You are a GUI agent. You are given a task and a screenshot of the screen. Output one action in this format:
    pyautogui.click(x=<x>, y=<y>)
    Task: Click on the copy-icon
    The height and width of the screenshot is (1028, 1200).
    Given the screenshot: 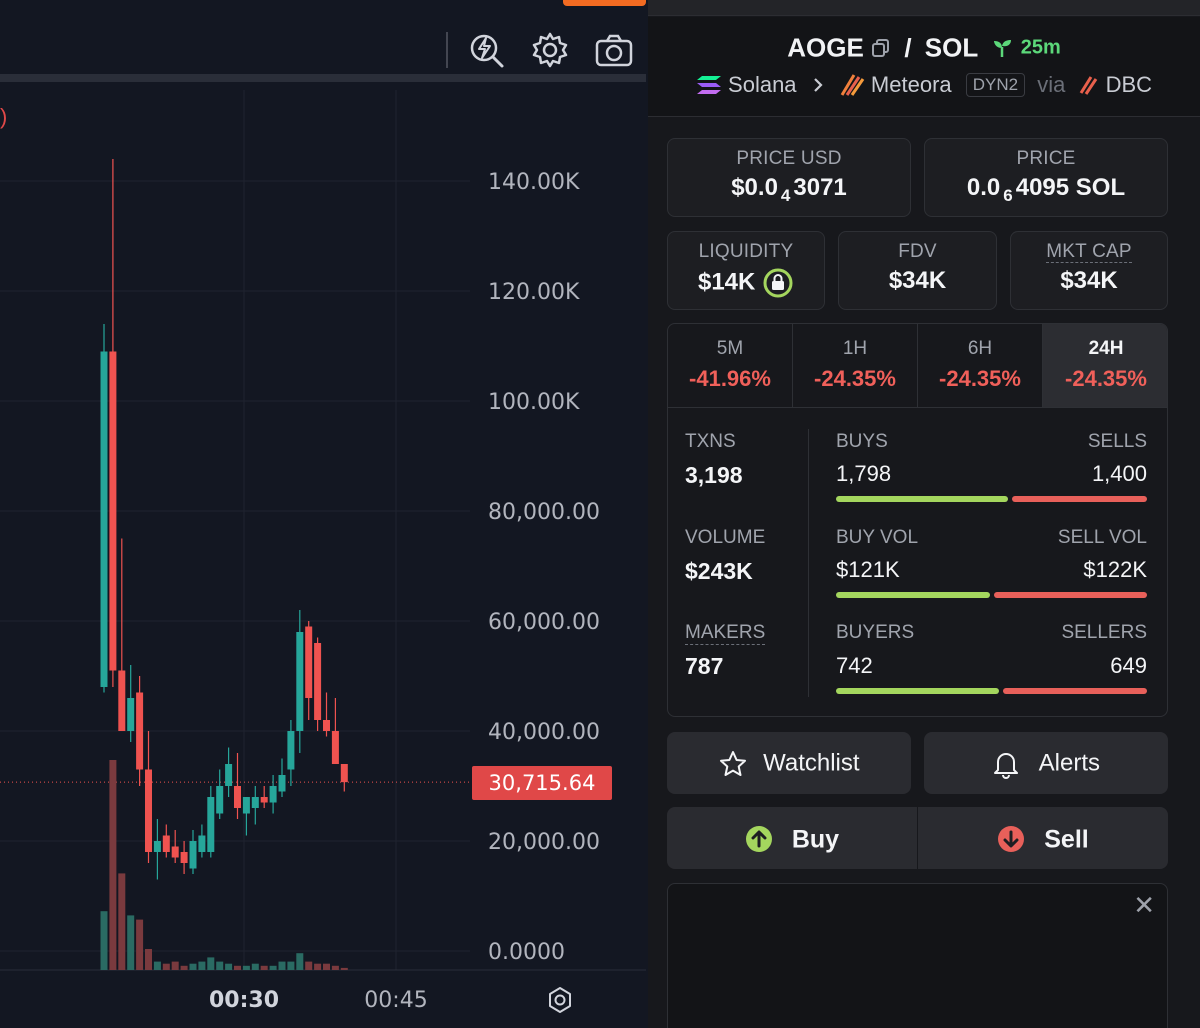 What is the action you would take?
    pyautogui.click(x=881, y=48)
    